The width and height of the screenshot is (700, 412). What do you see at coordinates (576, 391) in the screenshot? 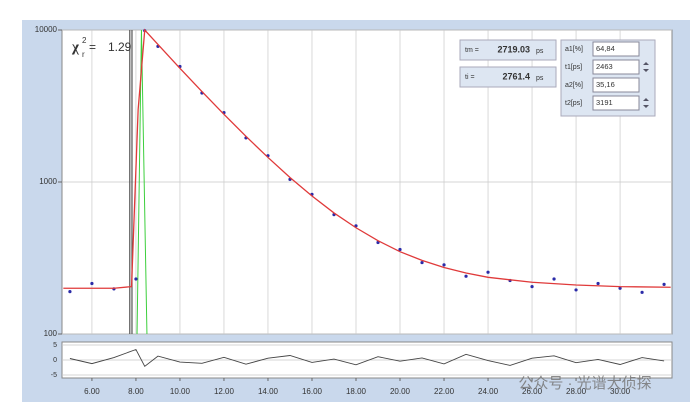
I see `x-tick-label: 28.00` at bounding box center [576, 391].